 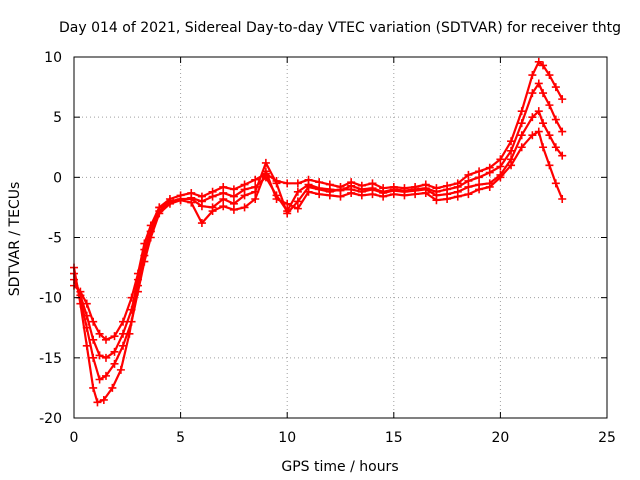 What do you see at coordinates (607, 438) in the screenshot?
I see `x-tick-label: 25` at bounding box center [607, 438].